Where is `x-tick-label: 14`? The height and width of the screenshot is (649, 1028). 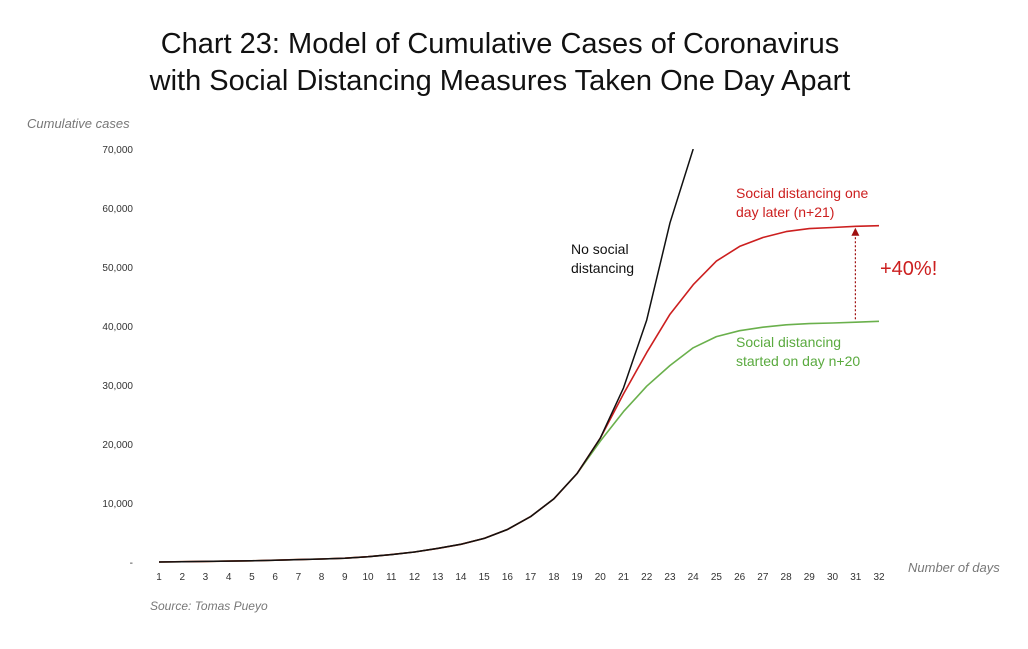
x-tick-label: 14 is located at coordinates (461, 577).